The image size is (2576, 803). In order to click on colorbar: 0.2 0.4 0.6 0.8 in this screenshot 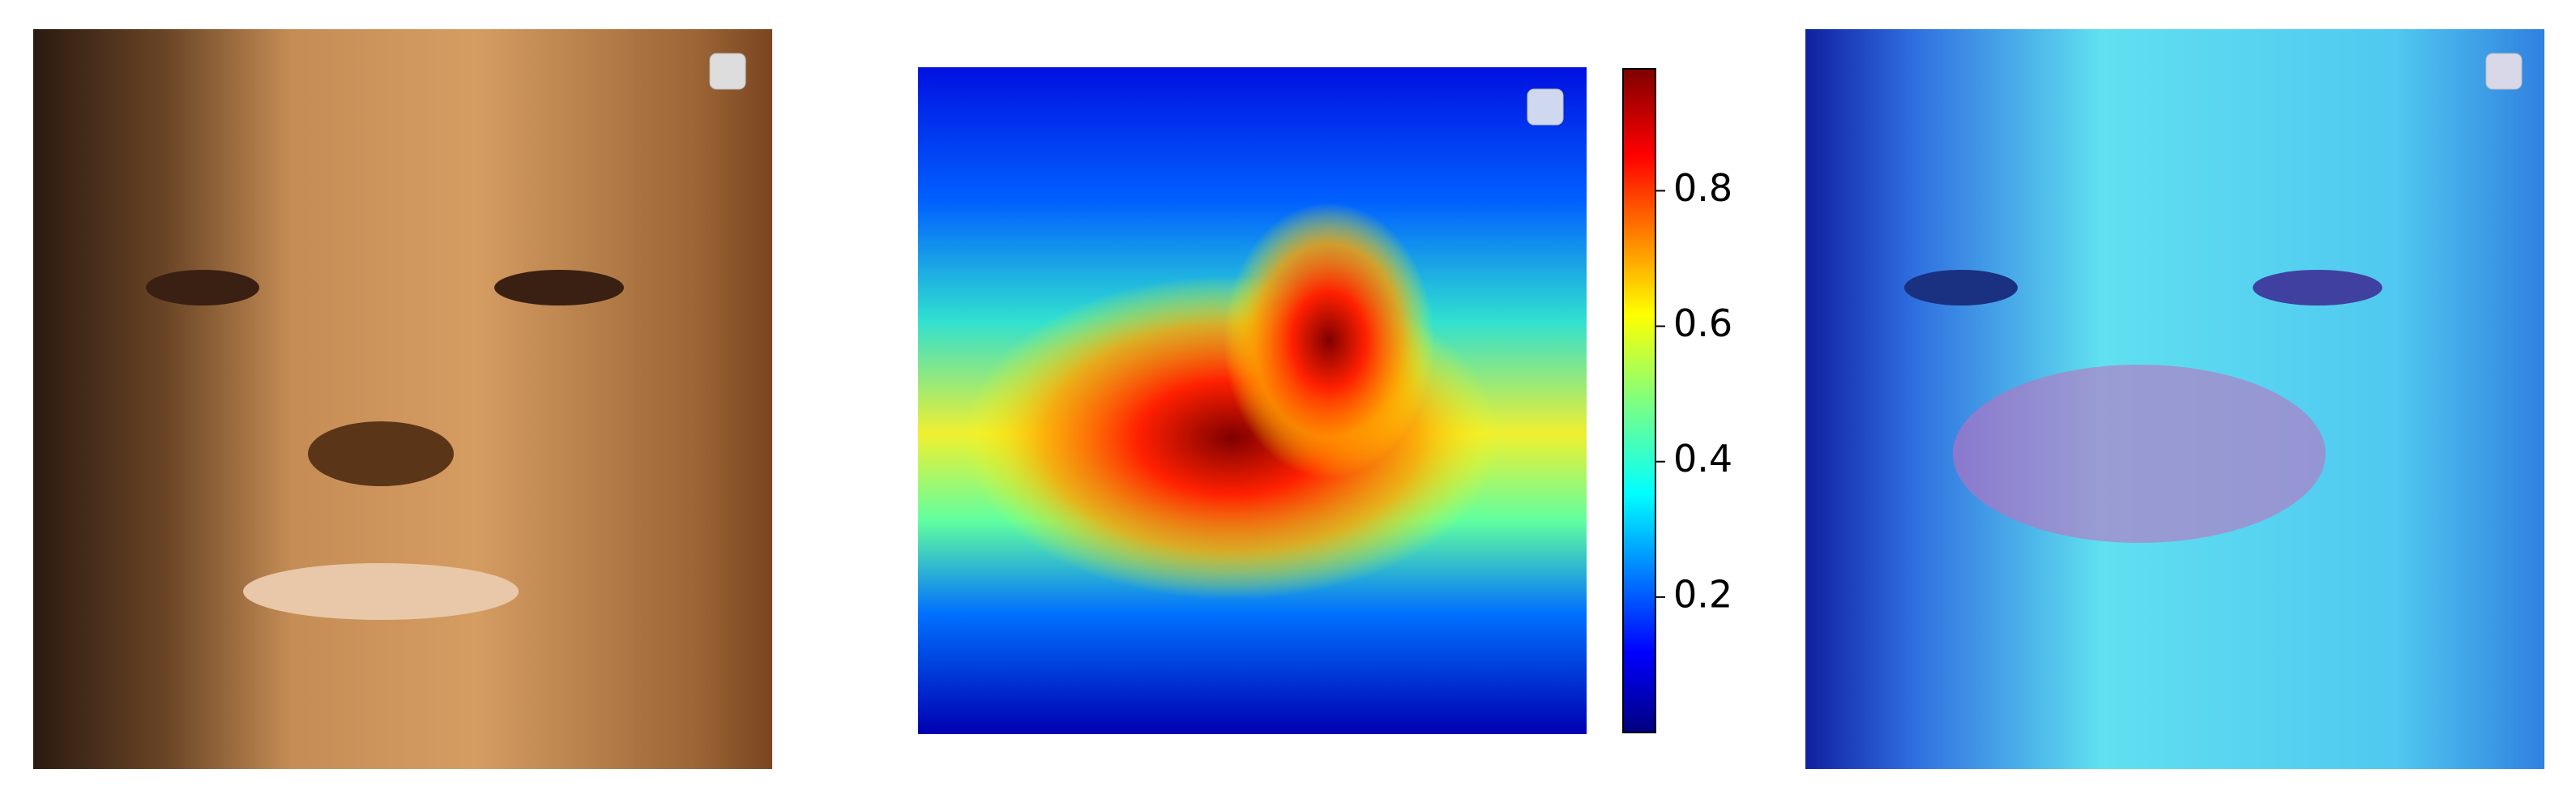, I will do `click(1677, 400)`.